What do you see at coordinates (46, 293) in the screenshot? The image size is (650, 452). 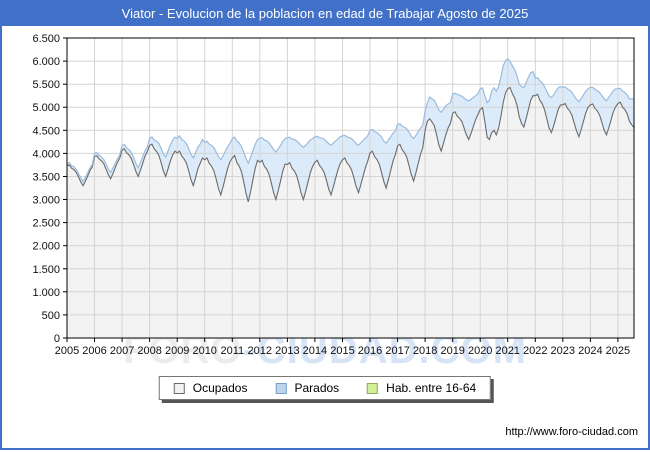 I see `y-axis-tick-label: 1.000` at bounding box center [46, 293].